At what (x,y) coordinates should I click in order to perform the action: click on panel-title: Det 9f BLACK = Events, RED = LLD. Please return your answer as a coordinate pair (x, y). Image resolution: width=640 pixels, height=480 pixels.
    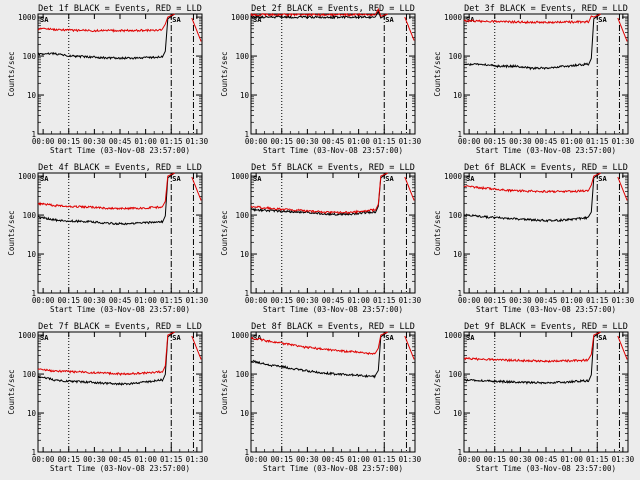
    Looking at the image, I should click on (546, 327).